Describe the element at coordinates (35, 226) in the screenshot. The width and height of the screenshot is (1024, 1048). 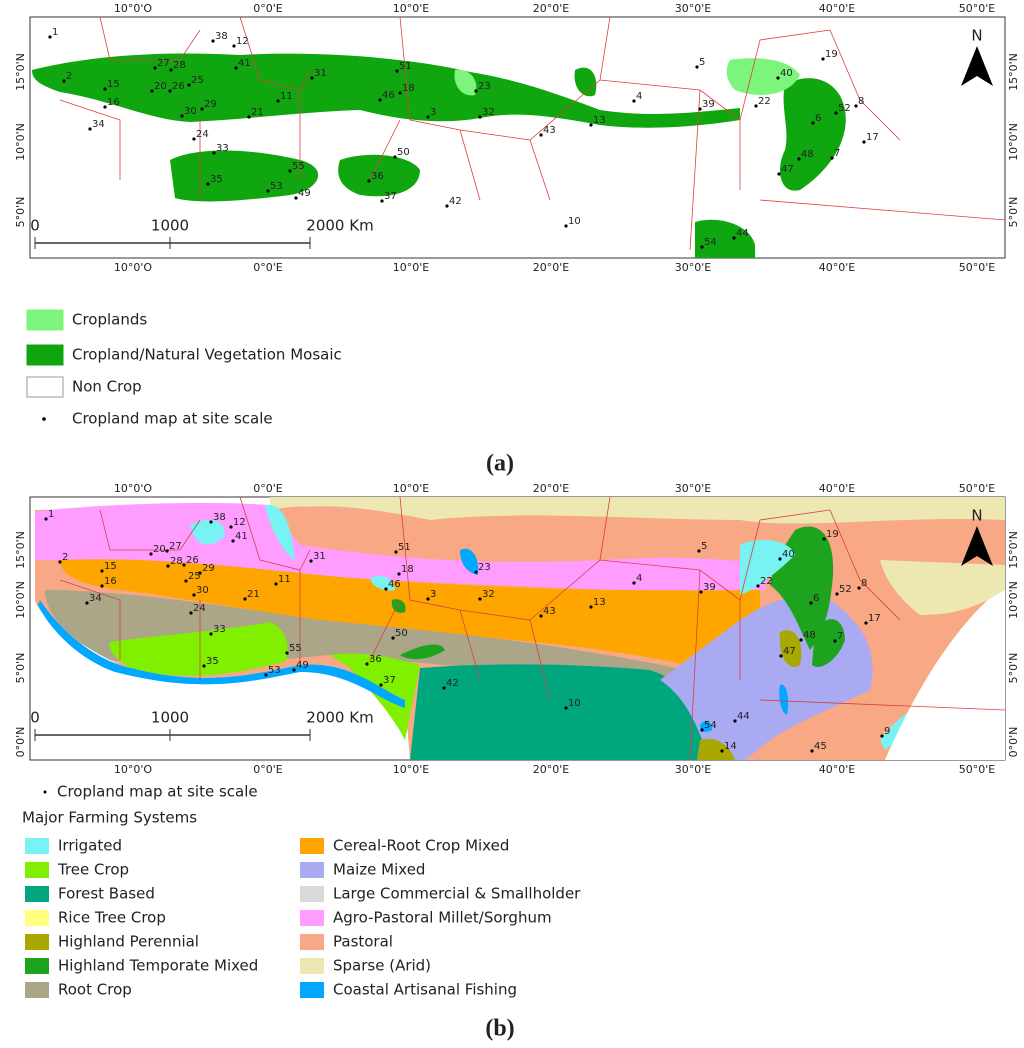
I see `scale-label: 0` at that location.